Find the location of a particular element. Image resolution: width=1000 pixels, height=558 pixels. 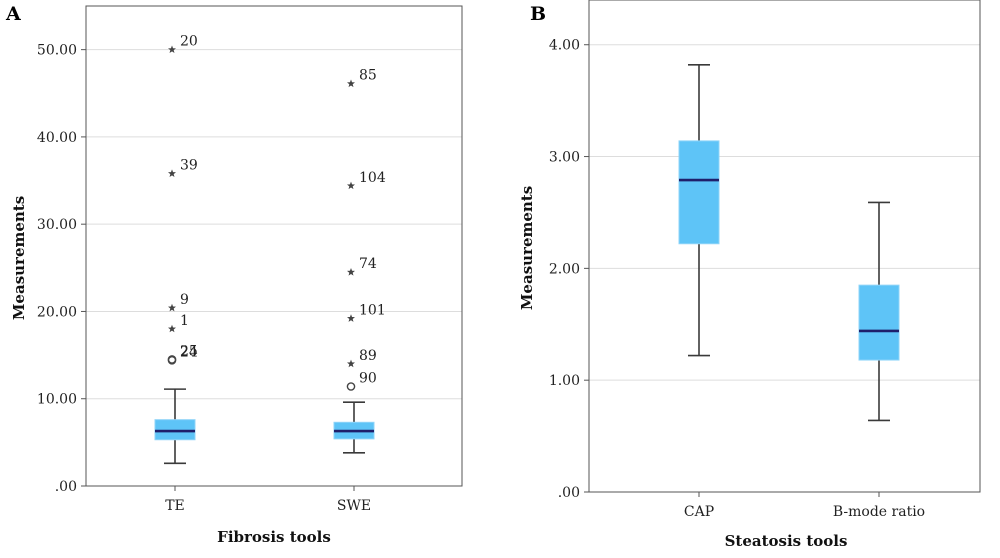

panel-a-label: A is located at coordinates (13, 14).